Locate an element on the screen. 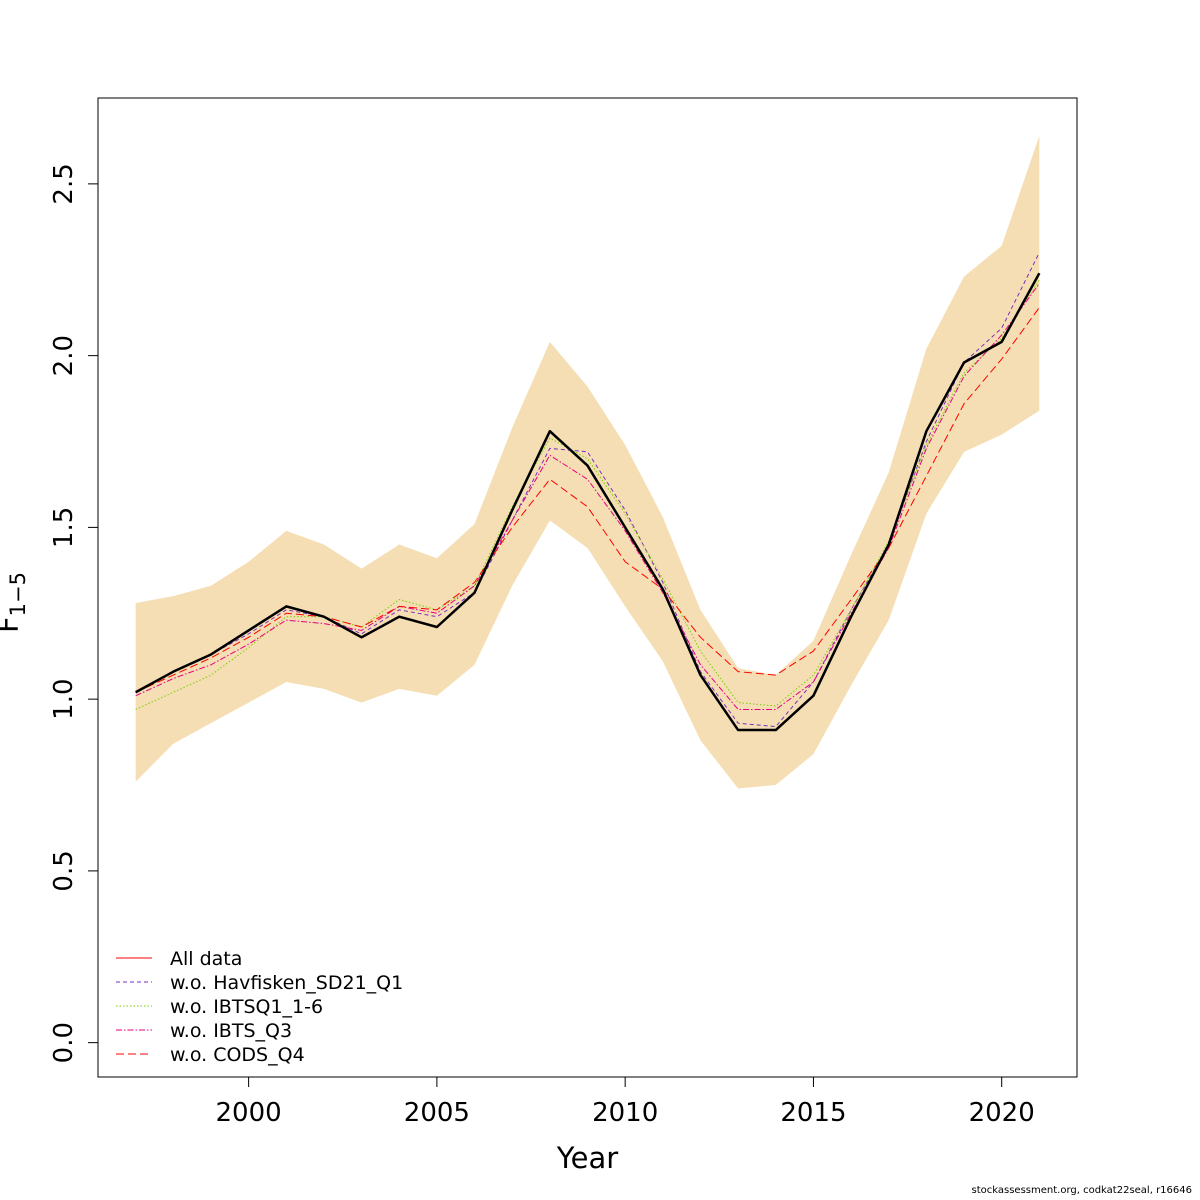 This screenshot has height=1200, width=1200. y-tick-label: 1.5 is located at coordinates (64, 527).